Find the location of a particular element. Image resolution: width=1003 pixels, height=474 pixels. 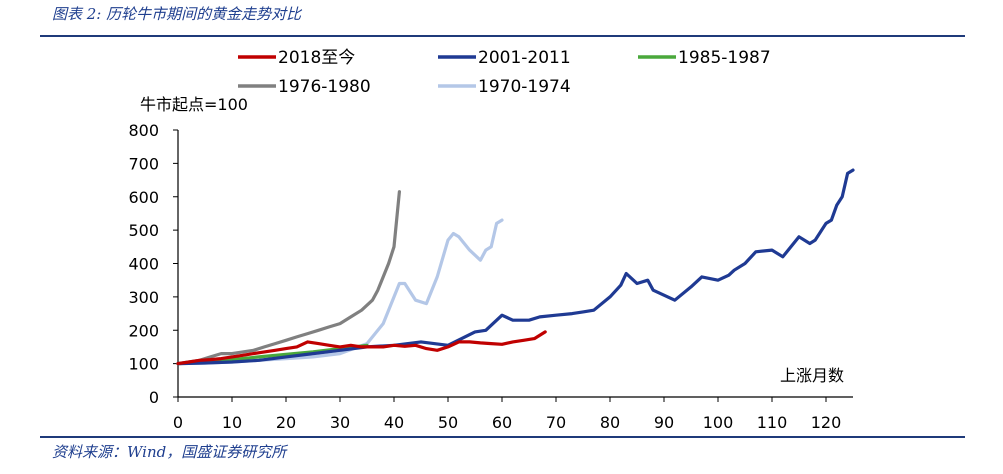

legend-label: 1970-1974 is located at coordinates (524, 87).